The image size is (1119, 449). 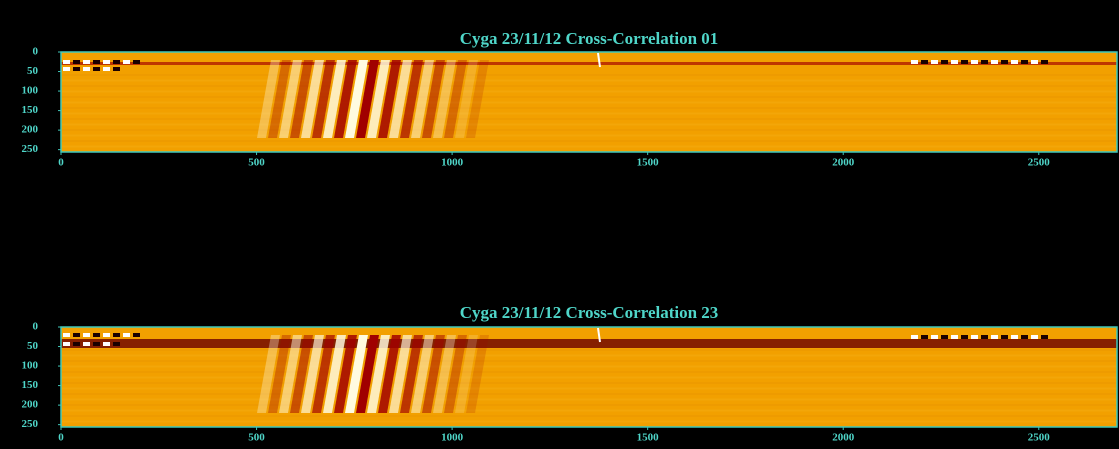 What do you see at coordinates (61, 438) in the screenshot?
I see `x-tick-label: 0` at bounding box center [61, 438].